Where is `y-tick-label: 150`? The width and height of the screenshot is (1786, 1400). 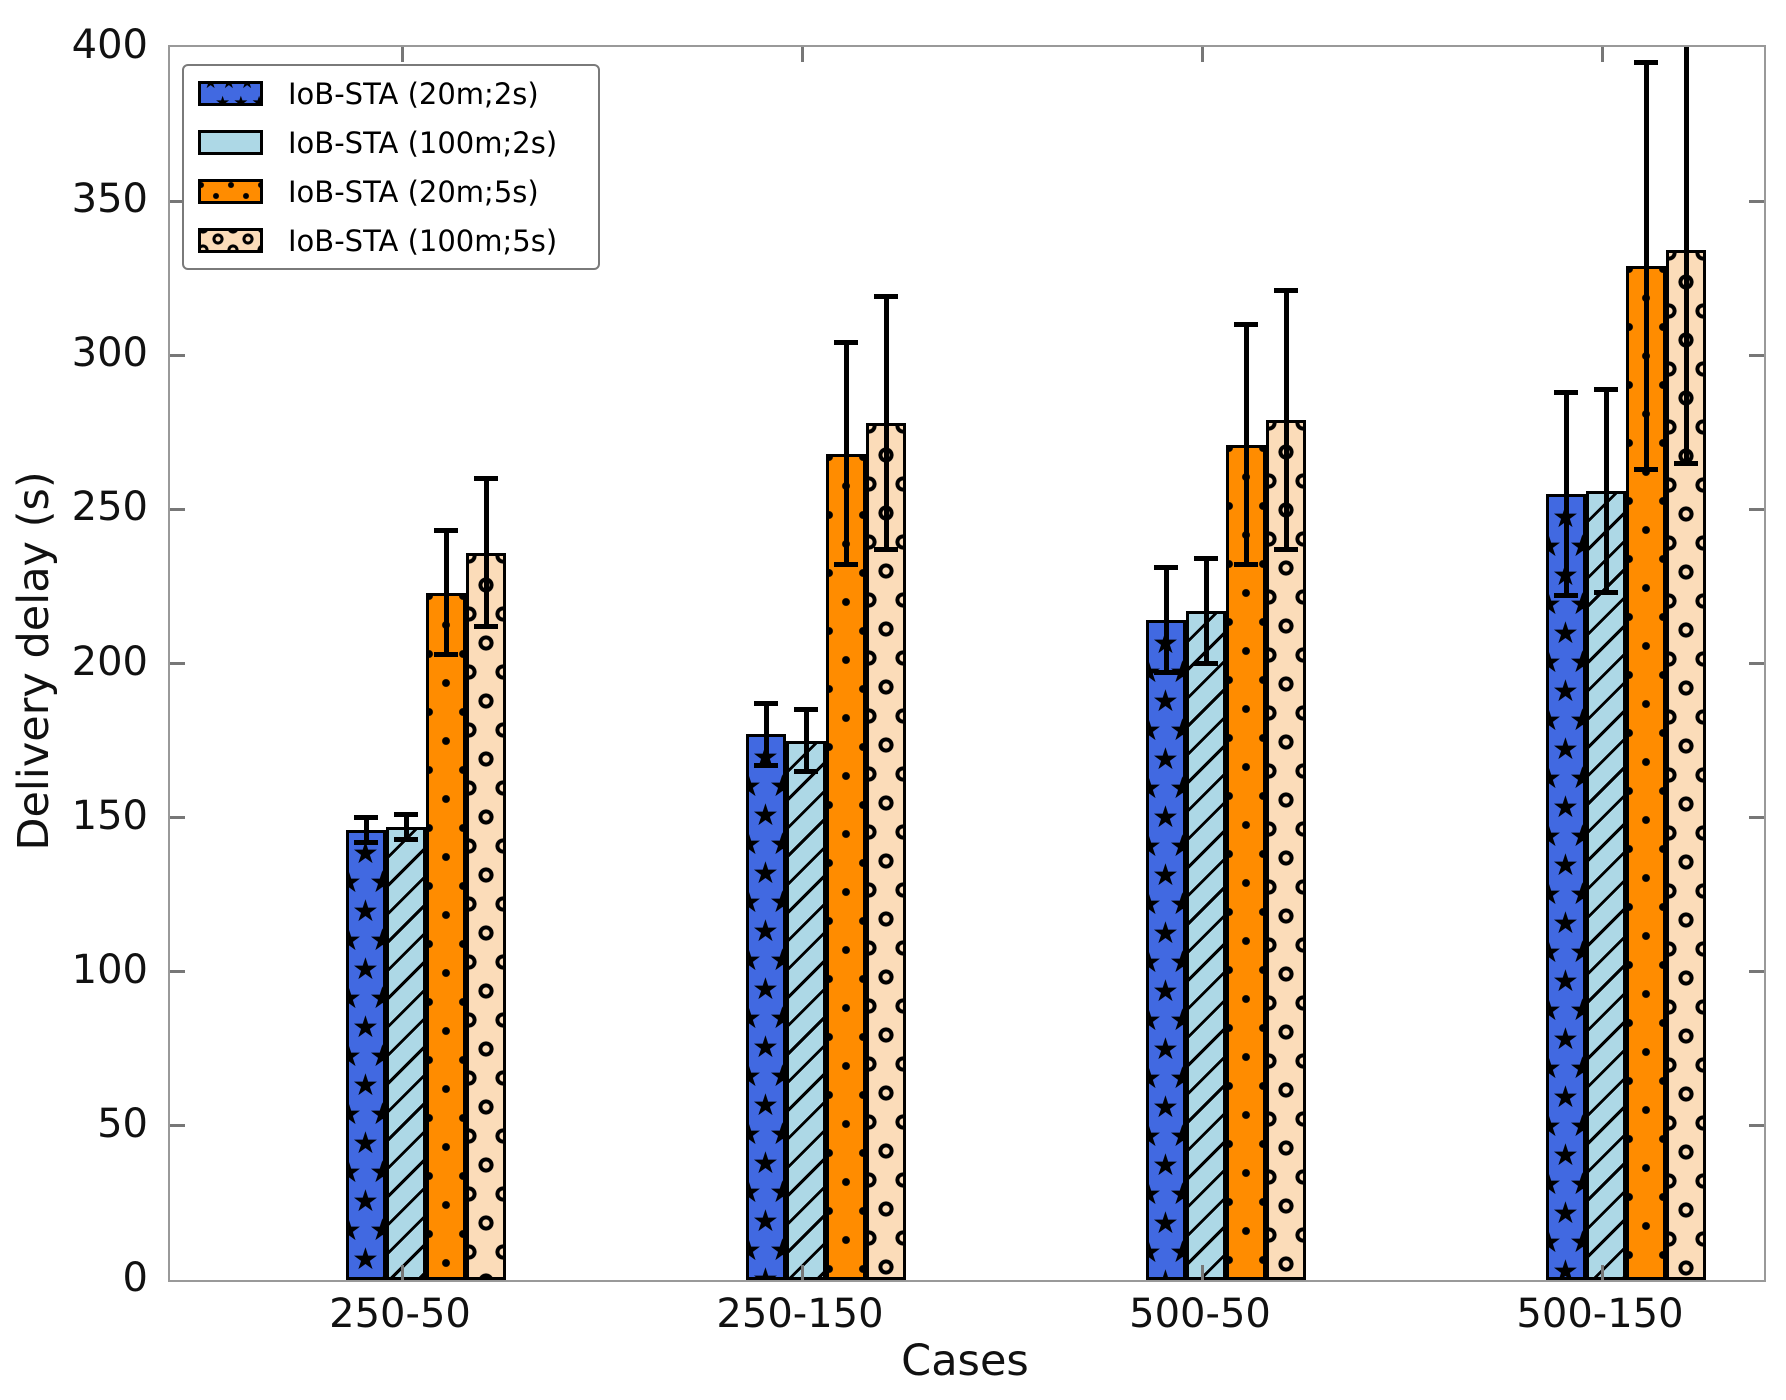 y-tick-label: 150 is located at coordinates (109, 815).